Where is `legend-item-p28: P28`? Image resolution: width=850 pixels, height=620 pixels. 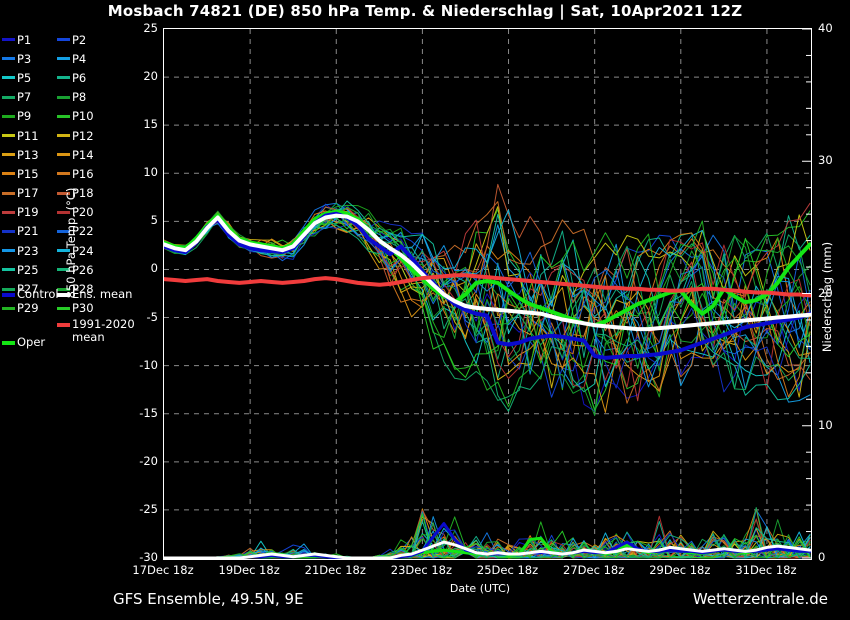
legend-item-p28: P28 is located at coordinates (75, 288).